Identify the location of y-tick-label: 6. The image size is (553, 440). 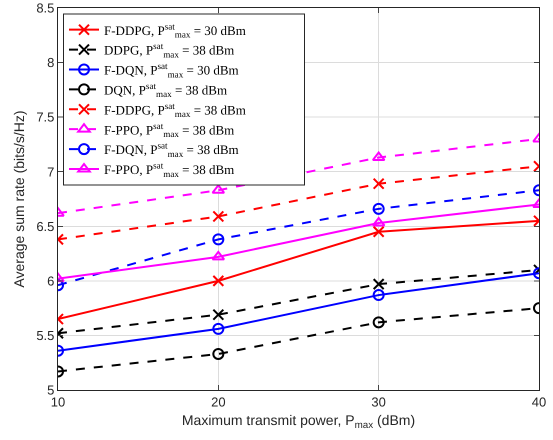
(50, 280).